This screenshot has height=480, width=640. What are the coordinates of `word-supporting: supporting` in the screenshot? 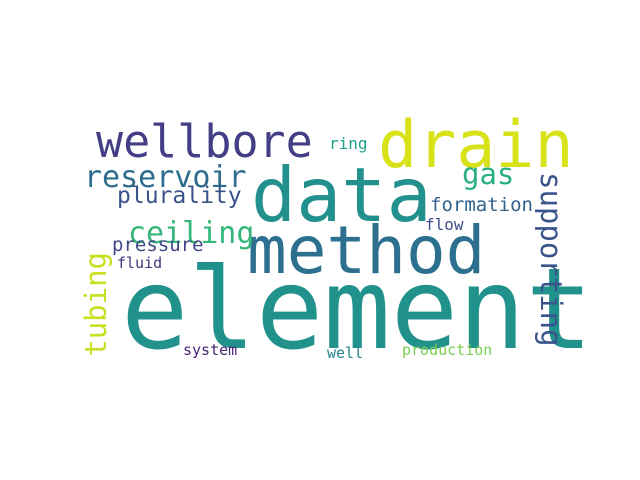 It's located at (550, 259).